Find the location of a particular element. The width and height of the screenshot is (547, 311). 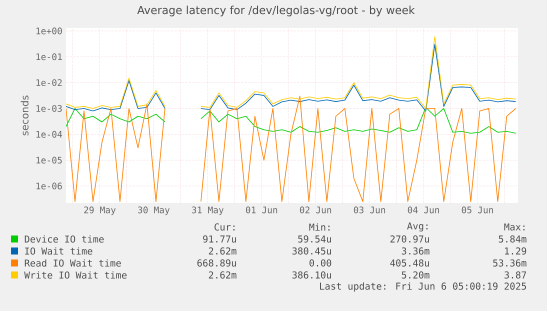

x-tick-label: 31 May is located at coordinates (208, 211).